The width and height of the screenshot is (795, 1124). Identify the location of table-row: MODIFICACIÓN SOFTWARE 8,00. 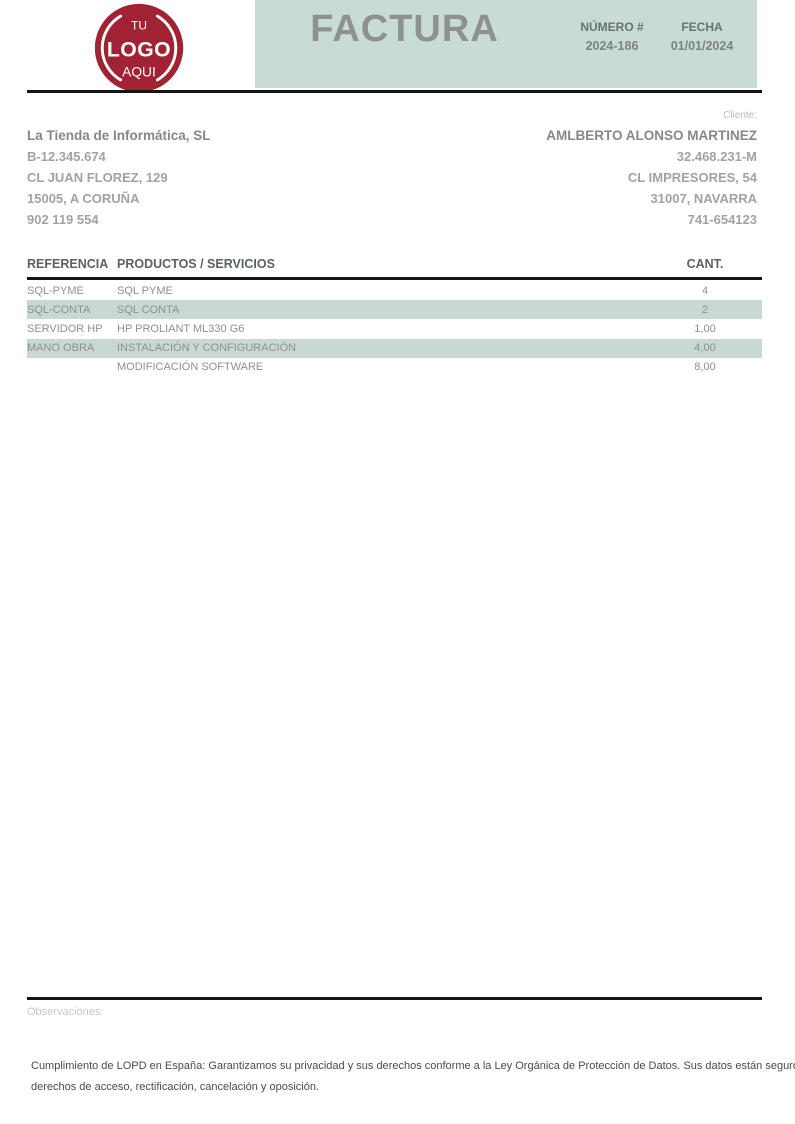
(394, 367).